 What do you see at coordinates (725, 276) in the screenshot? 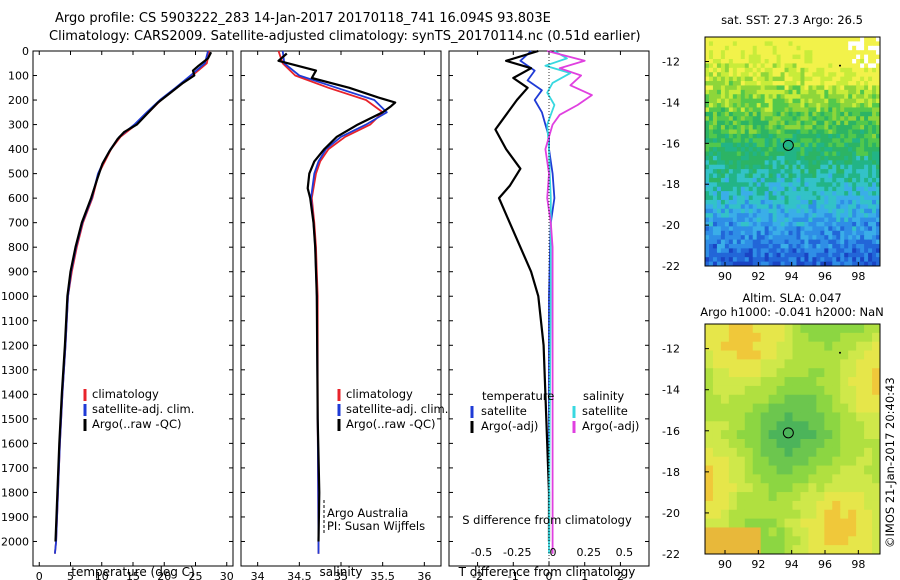
I see `sst-map-xtick-label: 90` at bounding box center [725, 276].